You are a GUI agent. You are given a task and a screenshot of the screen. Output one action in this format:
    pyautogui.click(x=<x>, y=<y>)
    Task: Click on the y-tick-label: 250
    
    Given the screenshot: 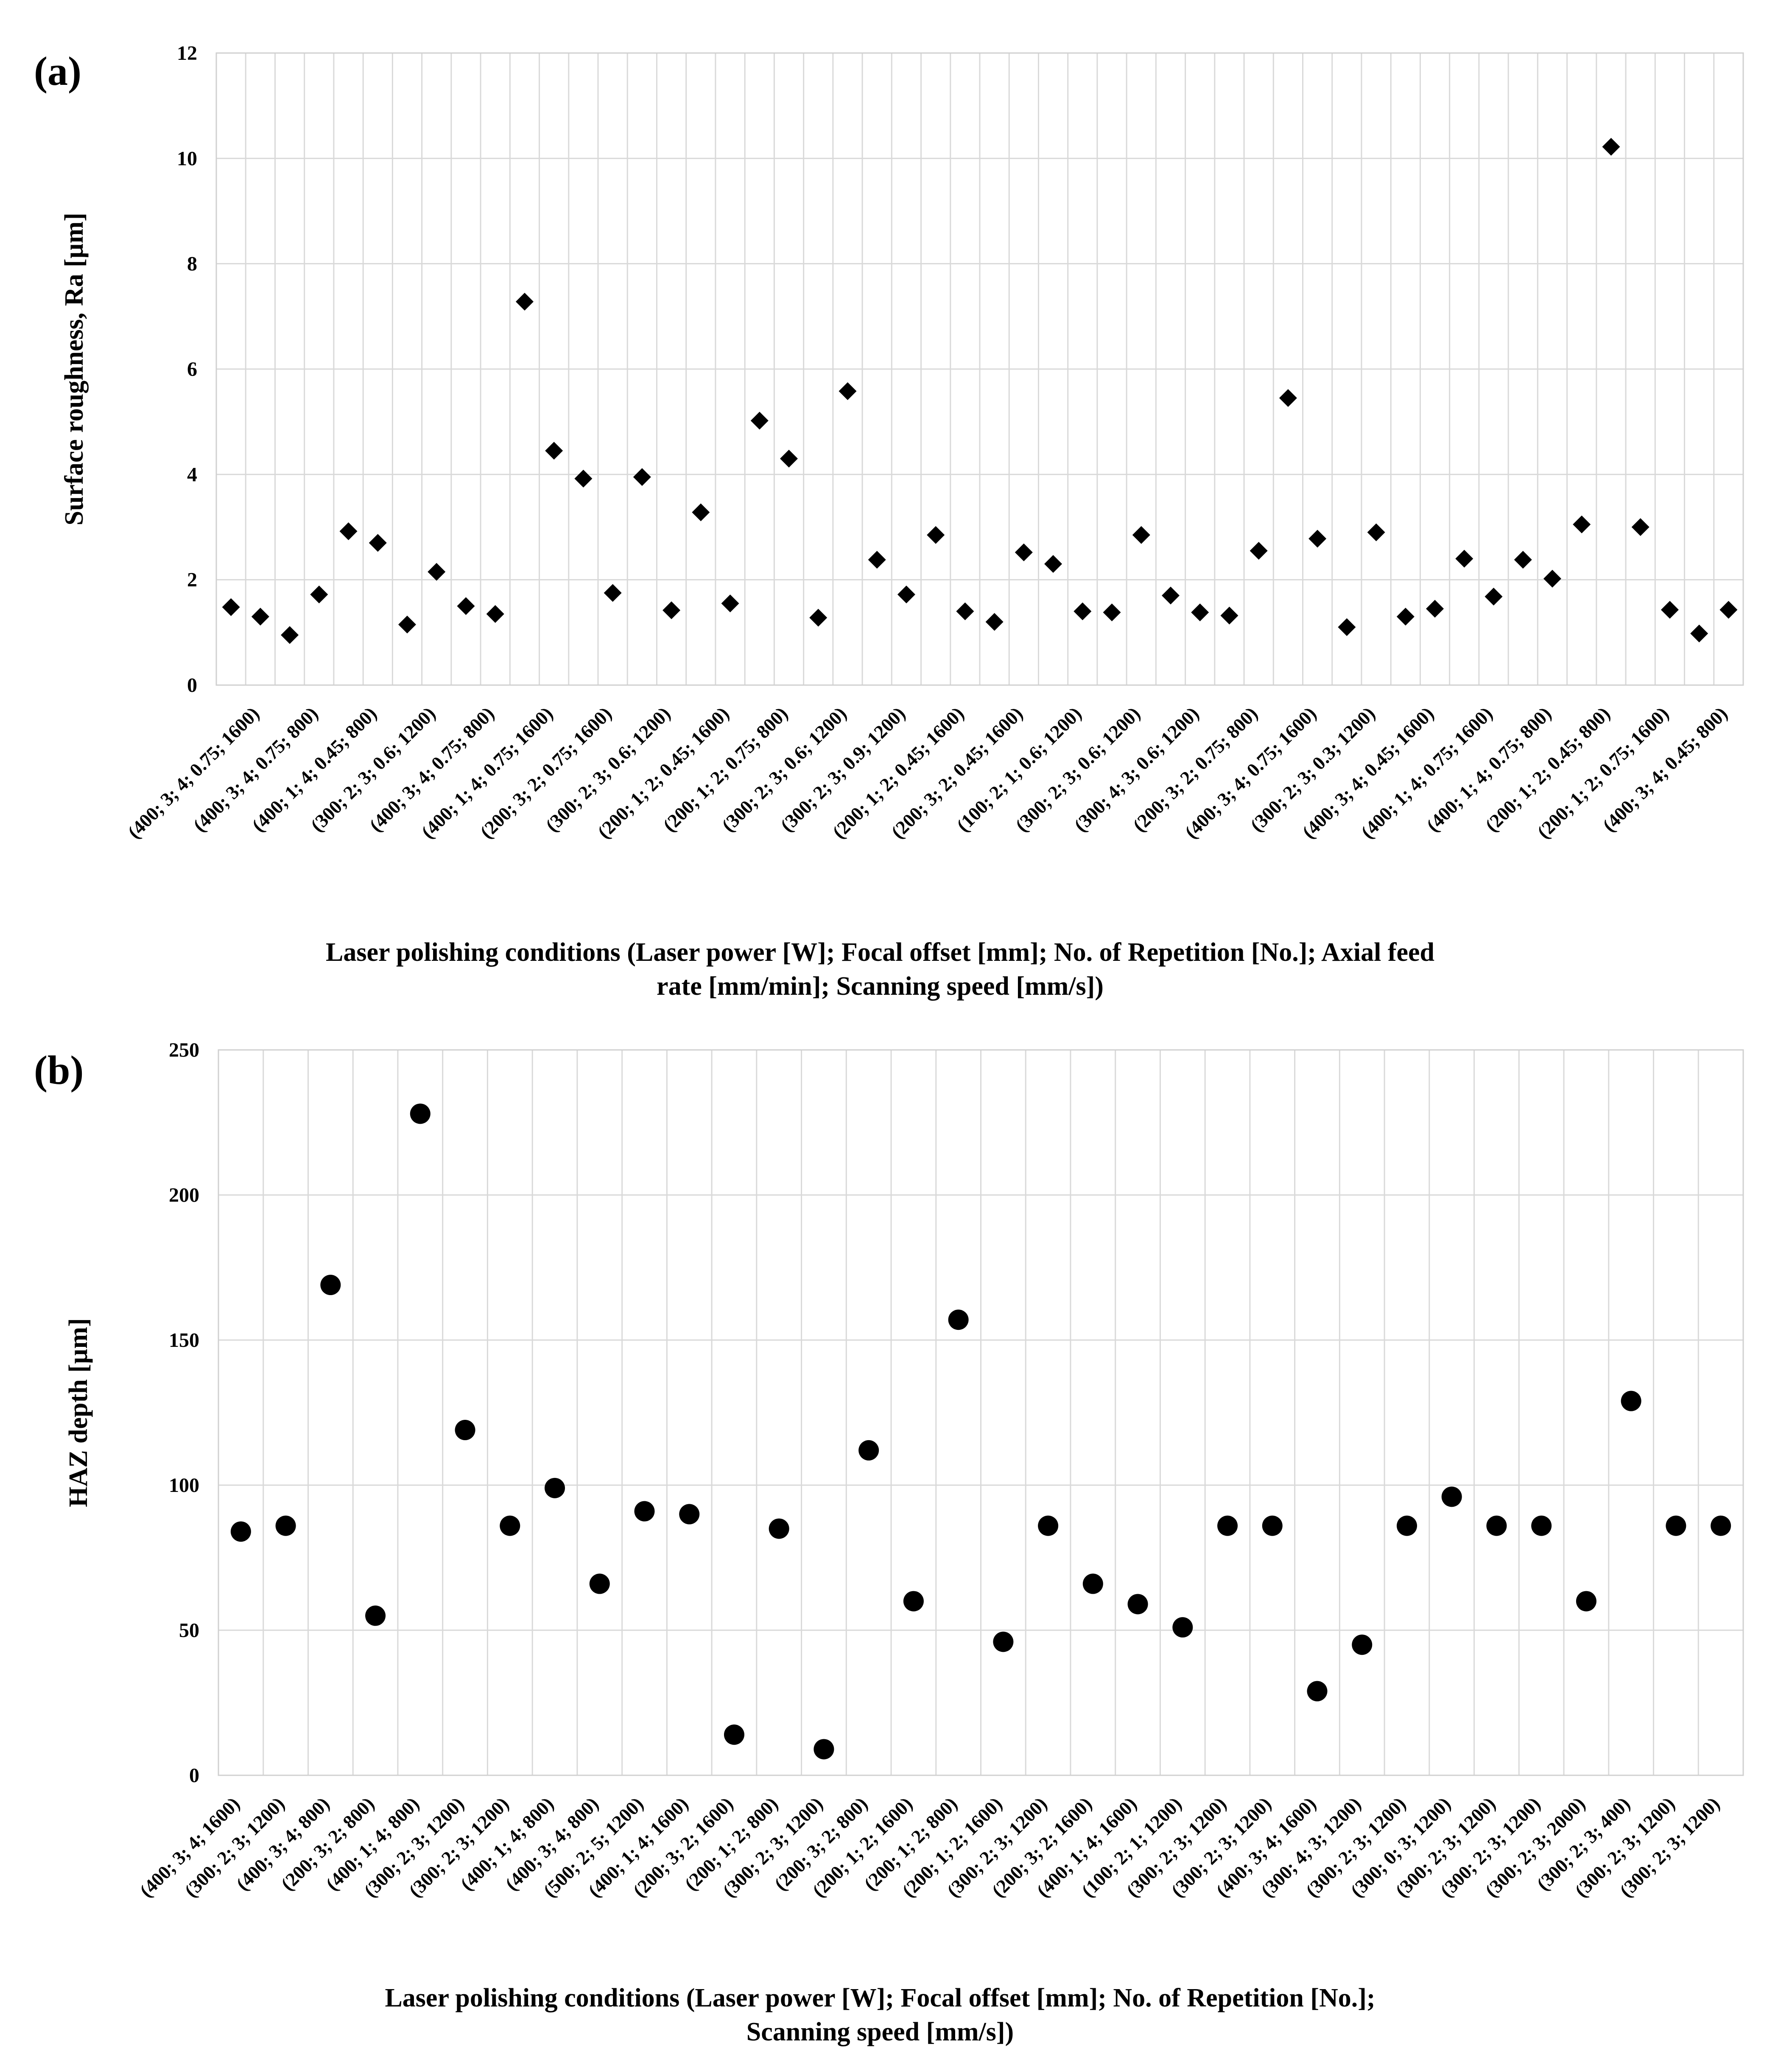 What is the action you would take?
    pyautogui.click(x=184, y=1050)
    